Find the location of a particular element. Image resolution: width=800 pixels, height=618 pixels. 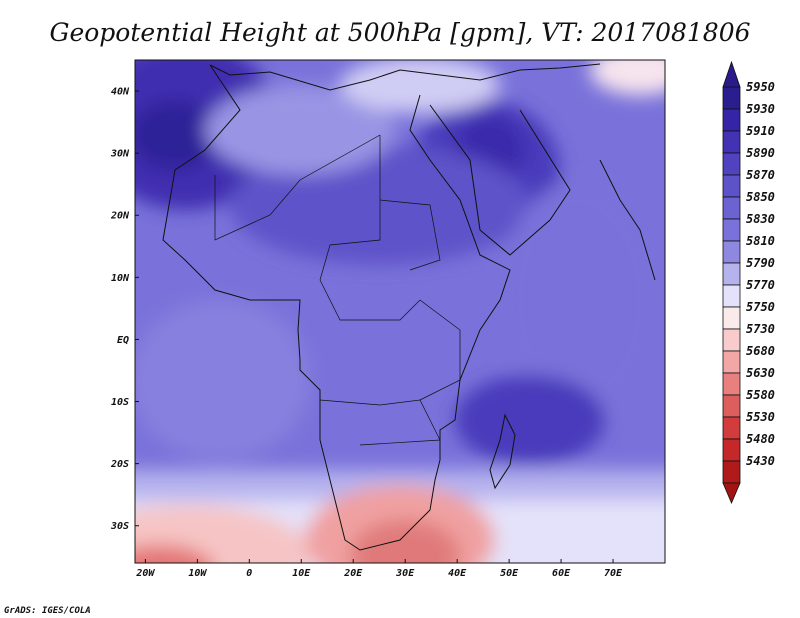

colorbar-top-arrow is located at coordinates (731, 74).